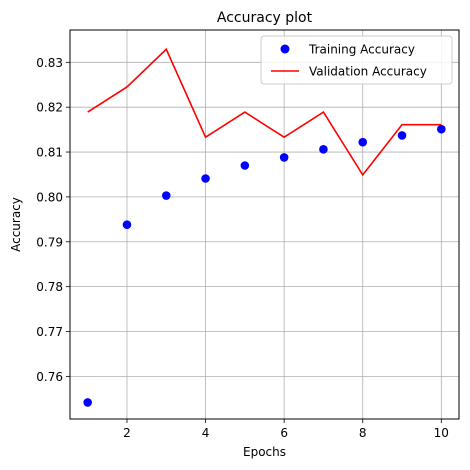  I want to click on y-tick-label: 0.77, so click(49, 332).